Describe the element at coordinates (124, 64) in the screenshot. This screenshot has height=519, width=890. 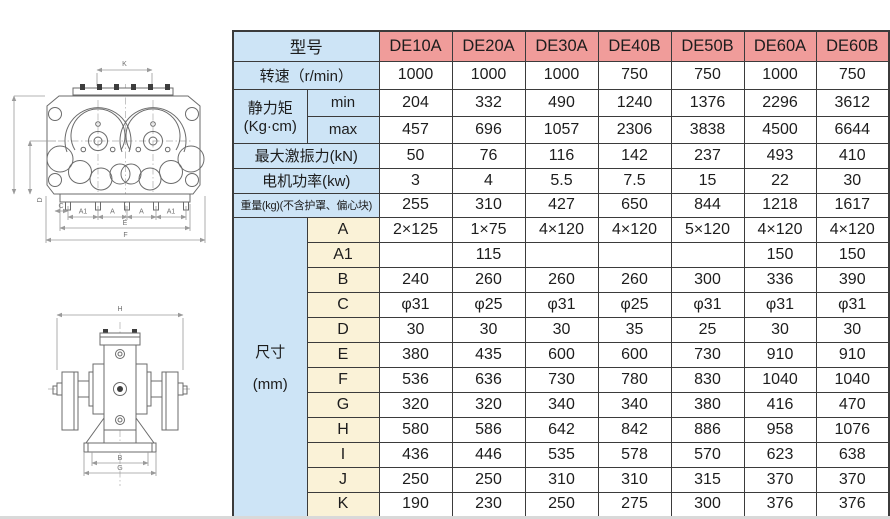
I see `dim-label-k: K` at that location.